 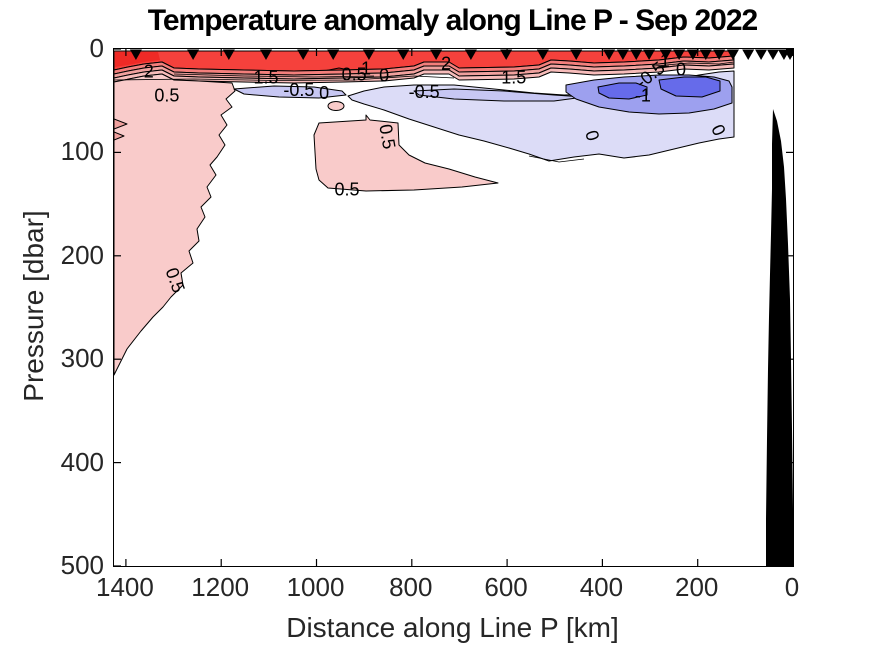 I want to click on y-tick-label: 0, so click(x=96, y=48).